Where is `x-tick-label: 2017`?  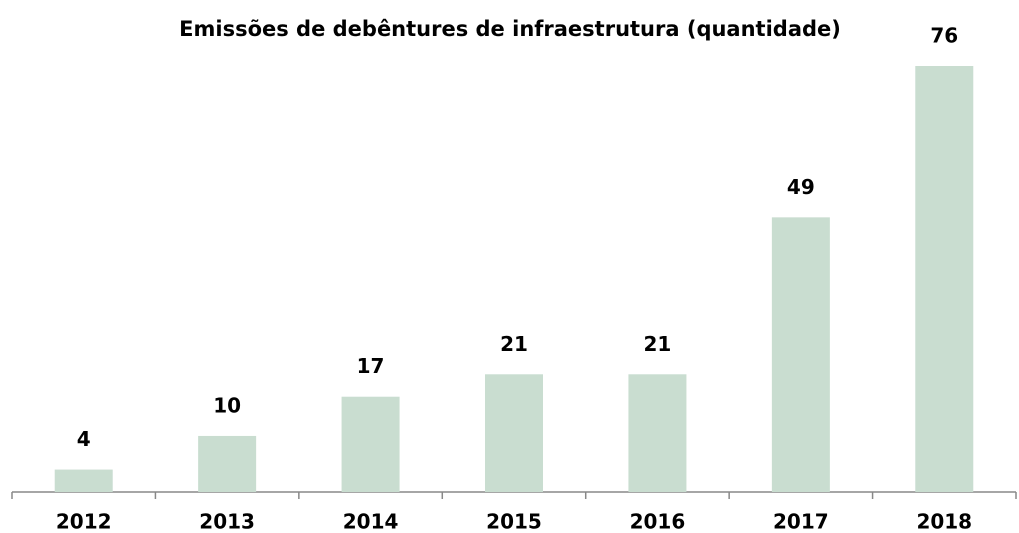 x-tick-label: 2017 is located at coordinates (801, 521).